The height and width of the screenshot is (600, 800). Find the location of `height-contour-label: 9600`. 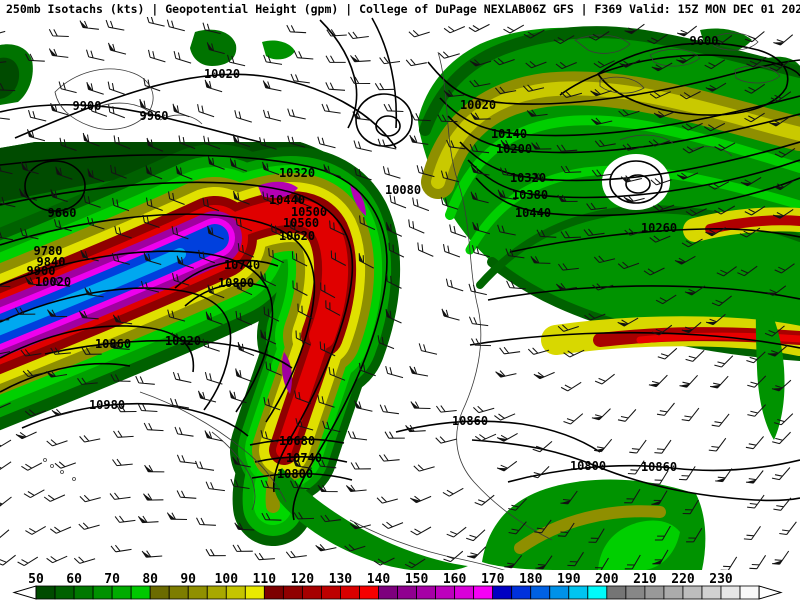

height-contour-label: 9600 is located at coordinates (704, 41).